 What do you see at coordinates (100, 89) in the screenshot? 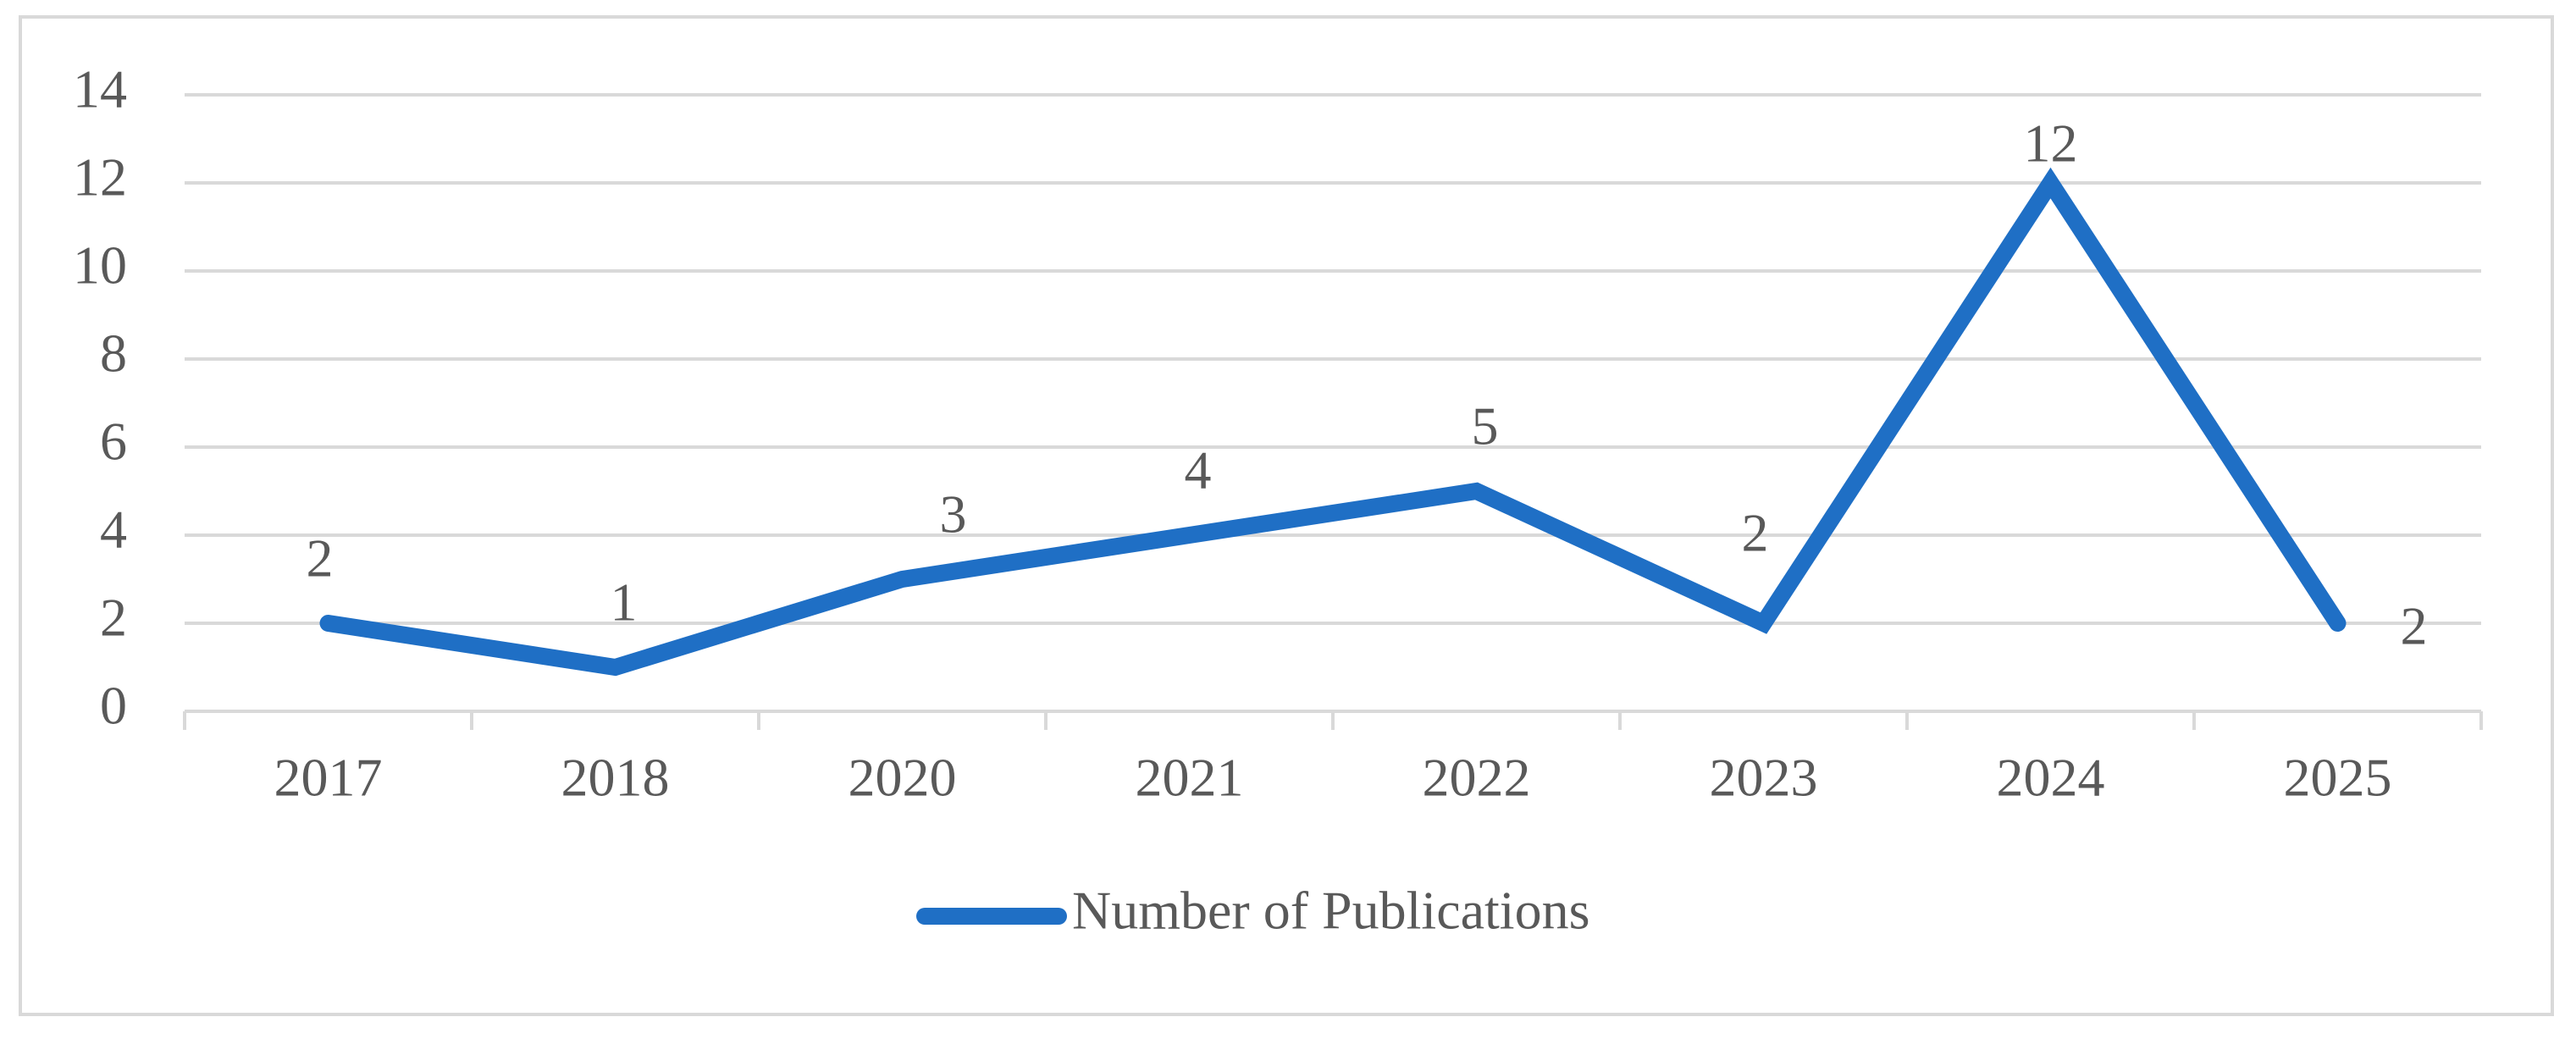
I see `y-tick-label-14: 14` at bounding box center [100, 89].